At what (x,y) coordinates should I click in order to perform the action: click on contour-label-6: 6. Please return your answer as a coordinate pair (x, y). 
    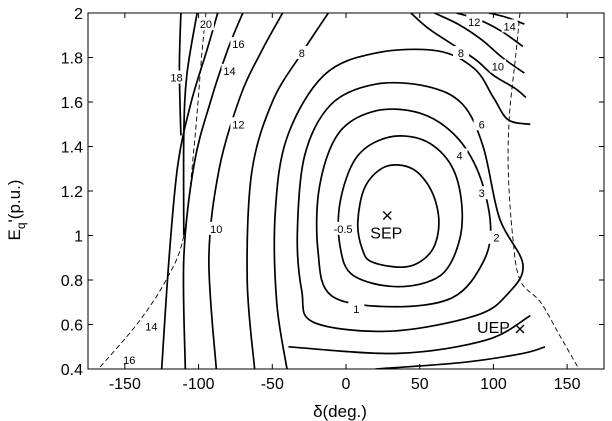
    Looking at the image, I should click on (482, 125).